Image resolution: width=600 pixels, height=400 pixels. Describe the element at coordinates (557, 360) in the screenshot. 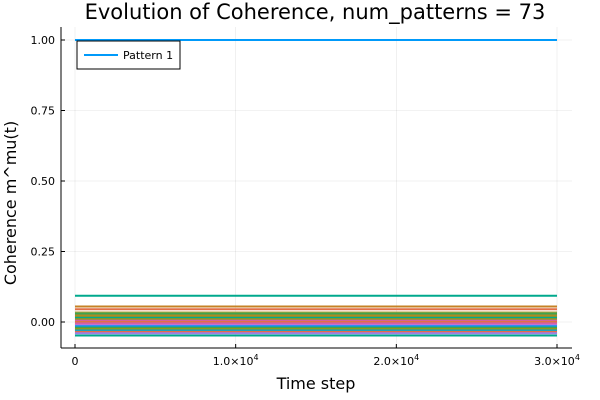

I see `x-tick-label: 3.0×10⁴` at that location.